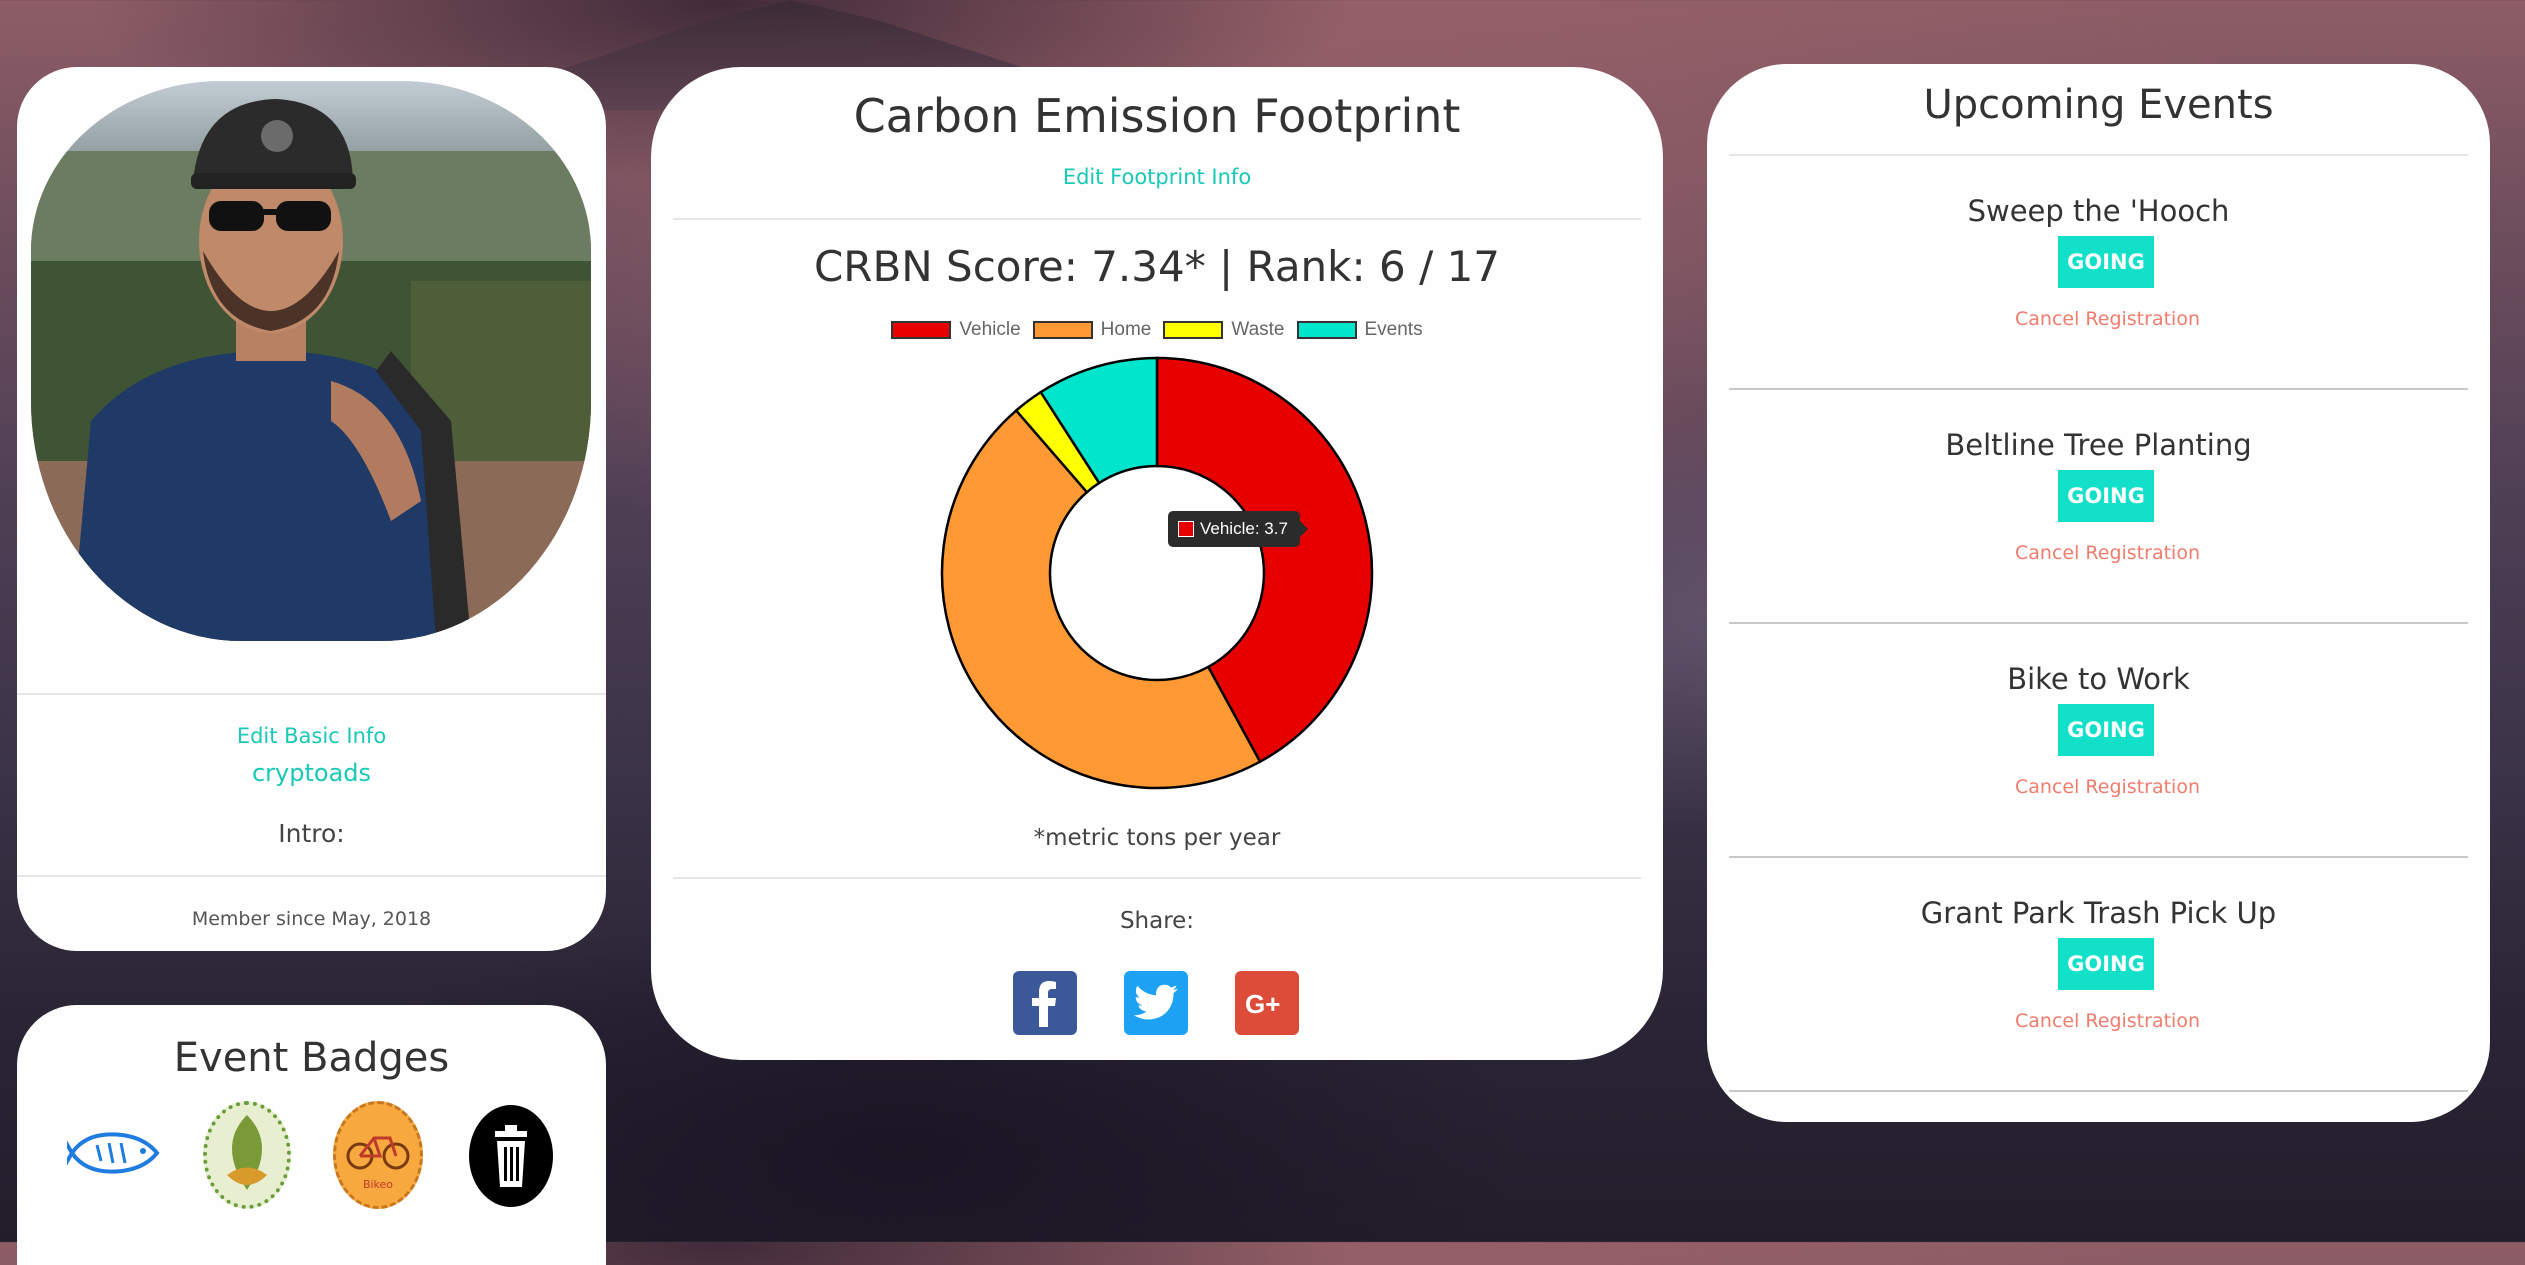 This screenshot has width=2525, height=1265. I want to click on legend-label: Home, so click(1126, 329).